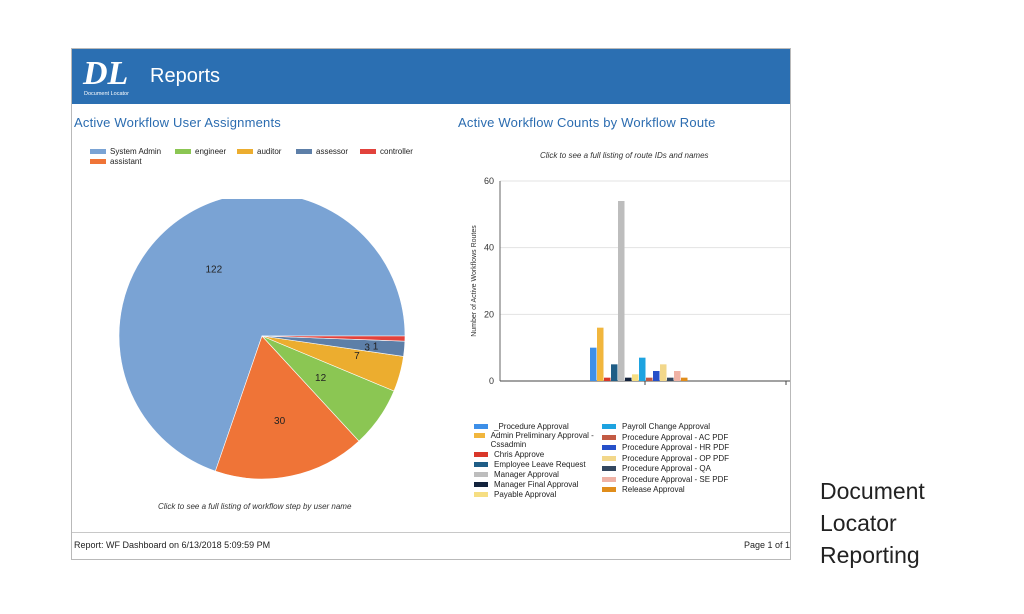 The image size is (1024, 614). I want to click on bar-legend-item-procedure-approval-qa: Procedure Approval - QA, so click(672, 468).